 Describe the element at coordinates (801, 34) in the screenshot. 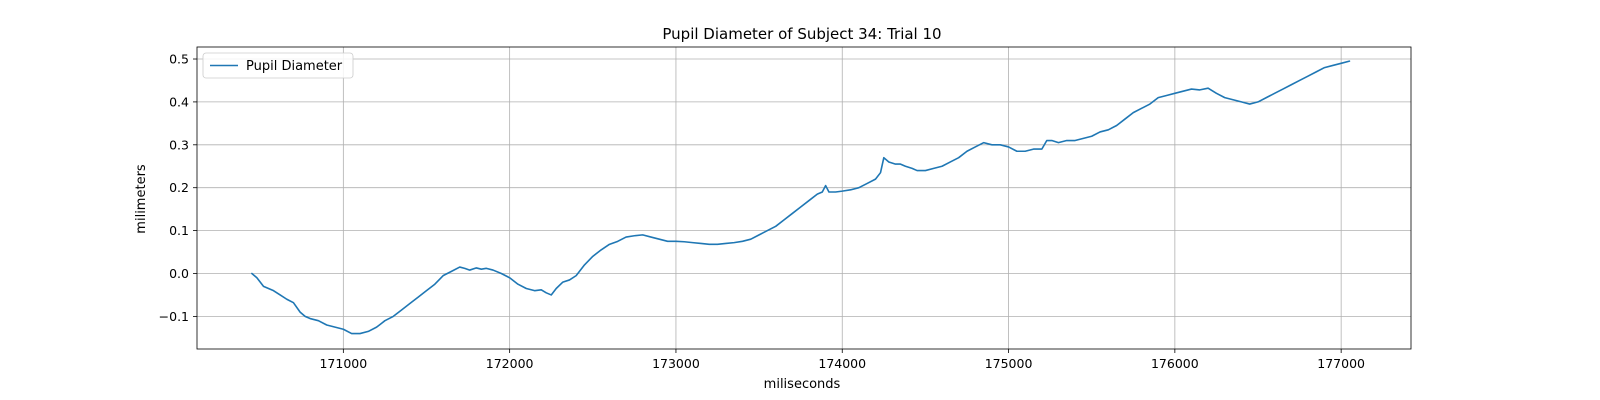

I see `chart-title: Pupil Diameter of Subject 34: Trial 10` at that location.